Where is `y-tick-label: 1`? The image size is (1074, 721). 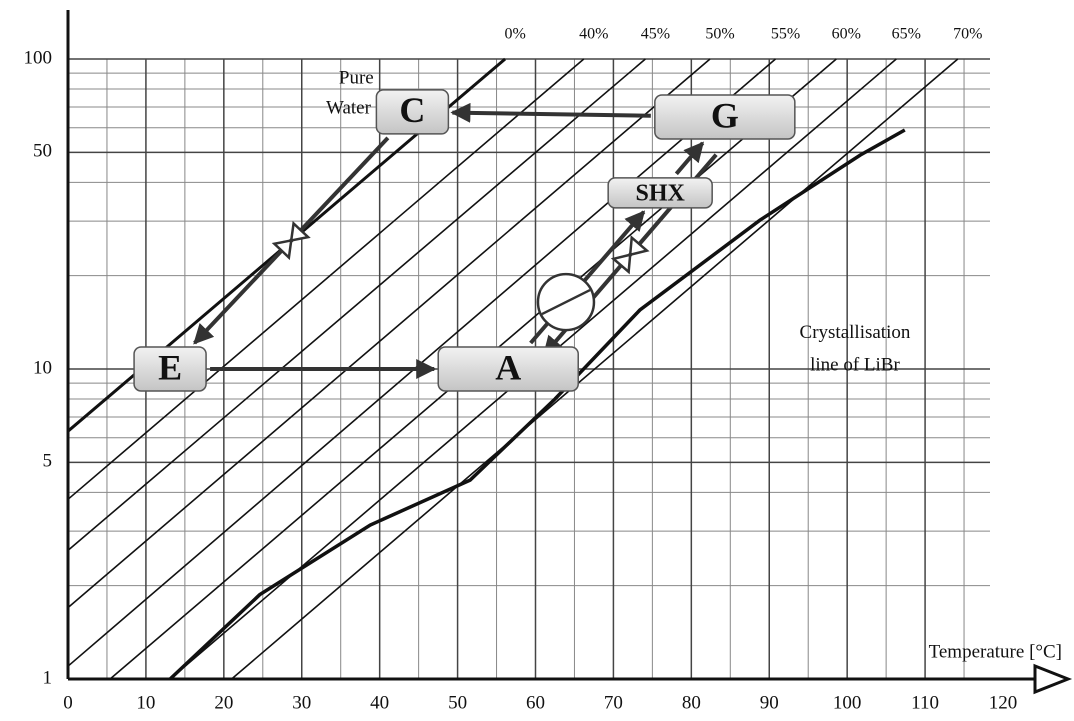 y-tick-label: 1 is located at coordinates (48, 677).